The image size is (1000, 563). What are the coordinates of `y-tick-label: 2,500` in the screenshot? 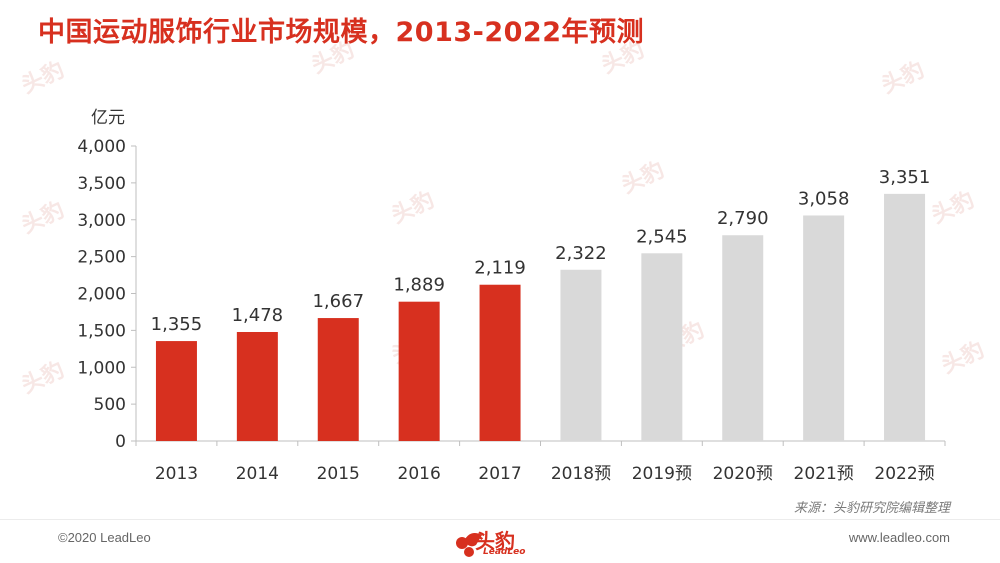 It's located at (101, 258).